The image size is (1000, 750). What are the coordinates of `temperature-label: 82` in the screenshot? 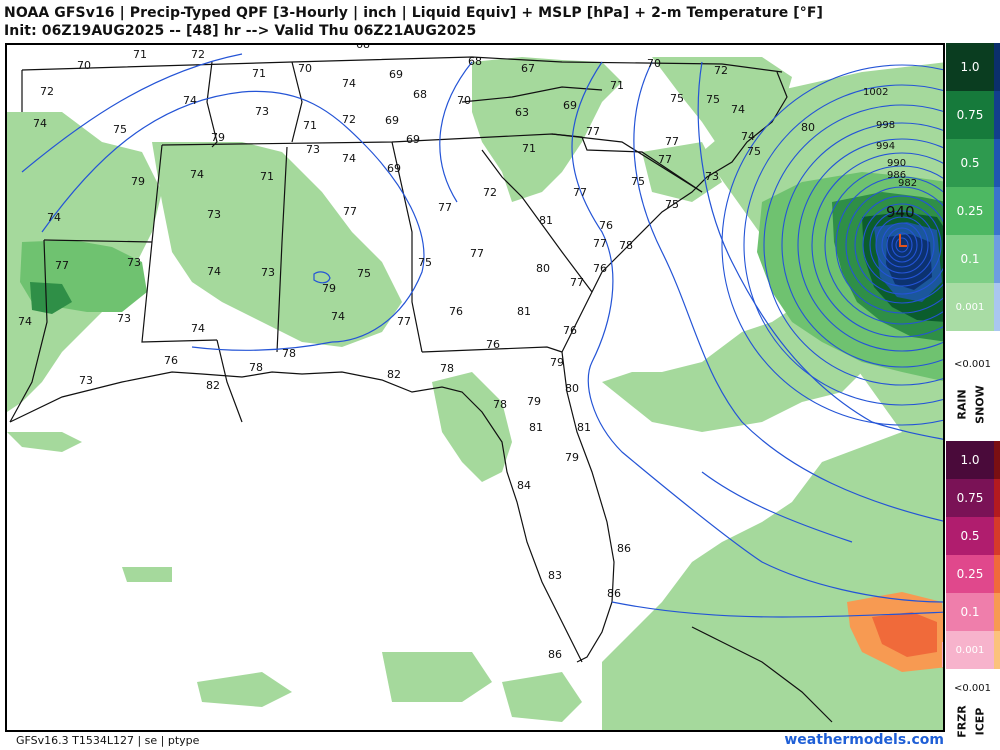 It's located at (394, 374).